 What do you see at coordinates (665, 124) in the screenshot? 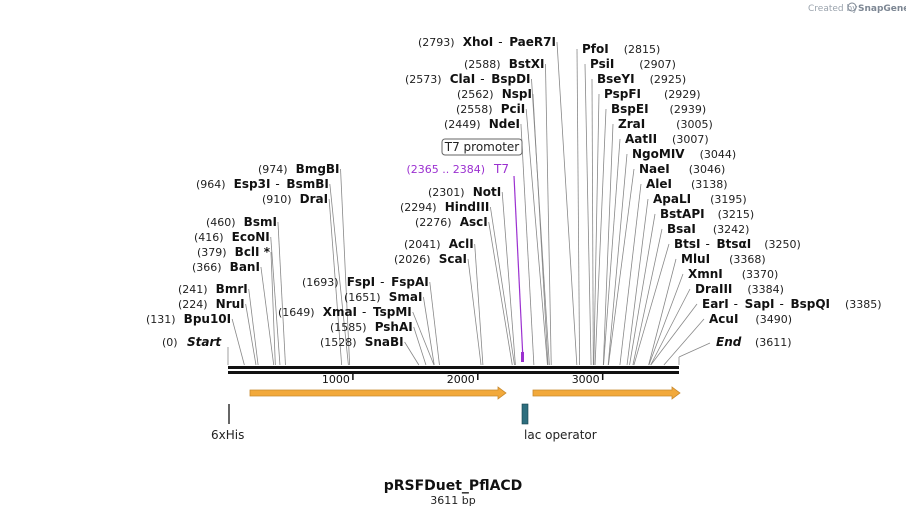
I see `site-zrai: ZraI (3005)` at bounding box center [665, 124].